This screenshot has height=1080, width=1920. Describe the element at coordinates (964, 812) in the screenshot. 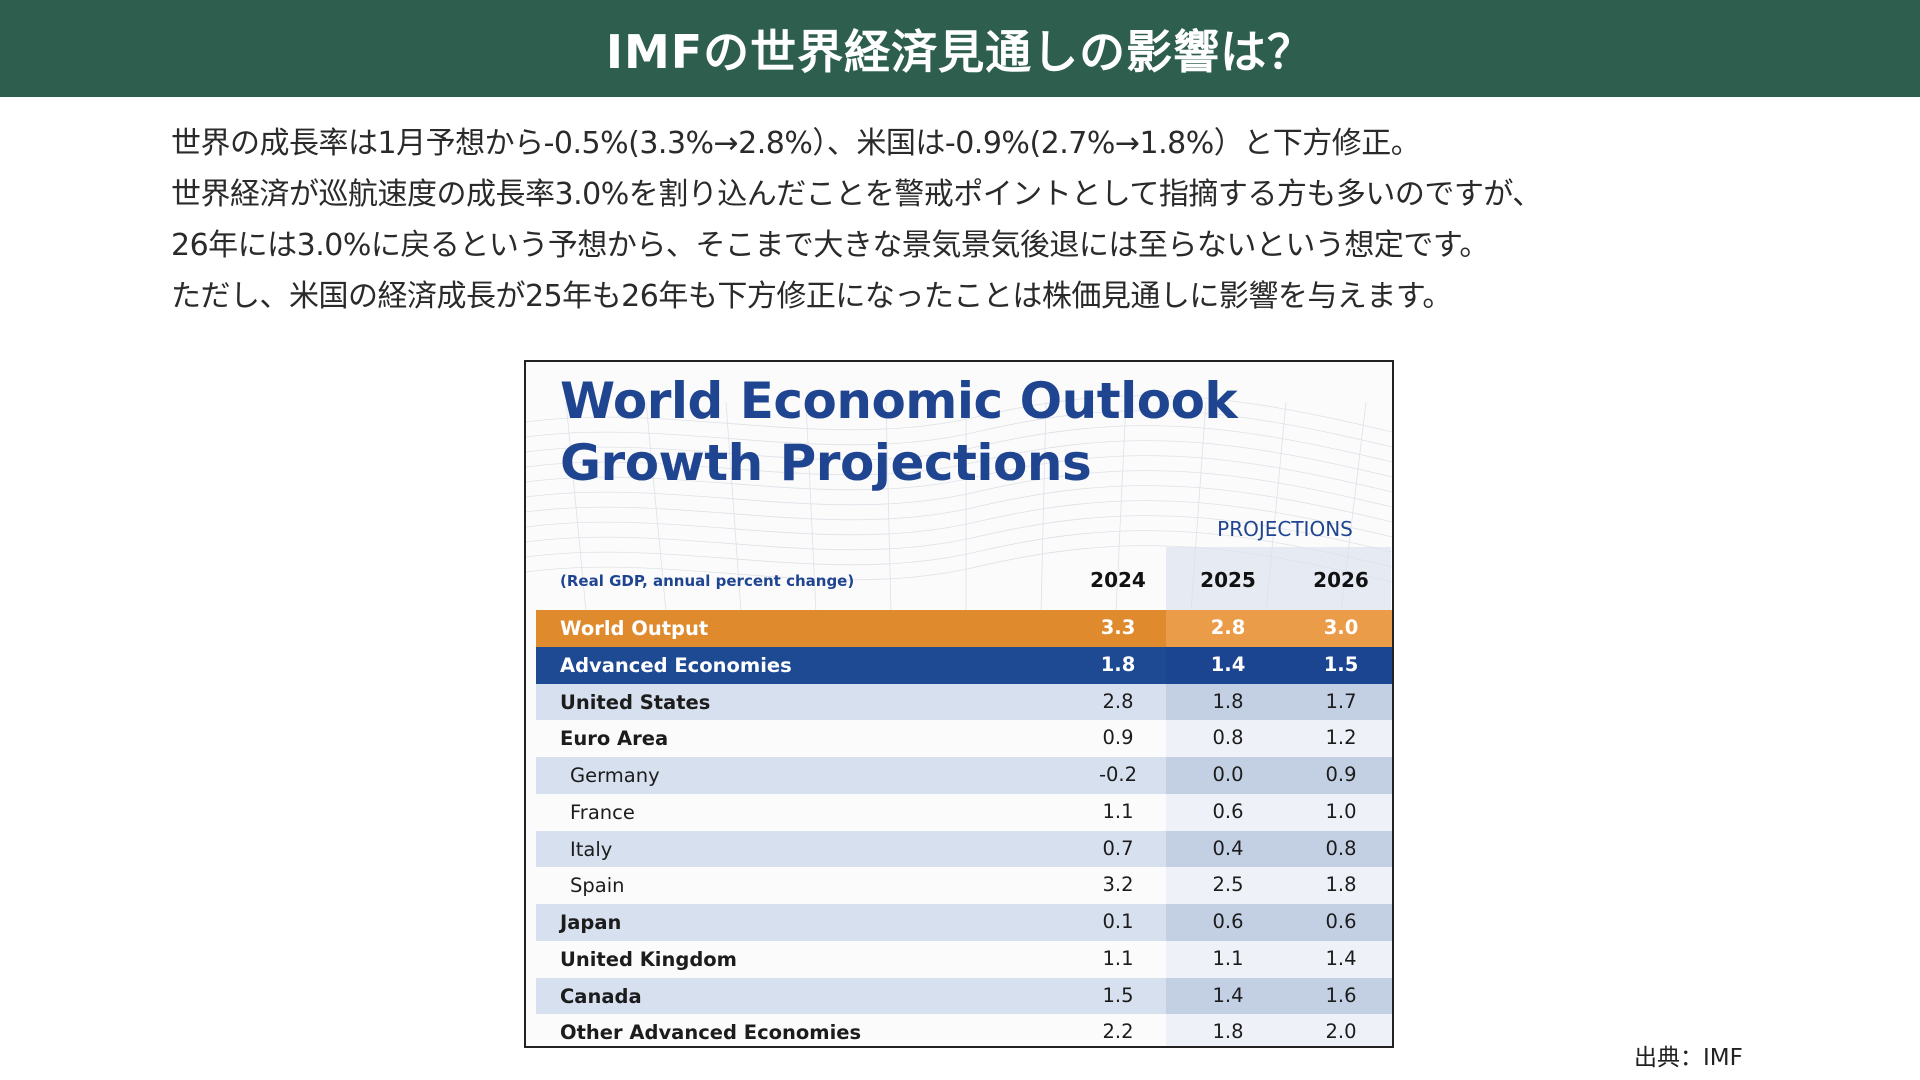

I see `table-row: France 1.1 0.6 1.0` at that location.